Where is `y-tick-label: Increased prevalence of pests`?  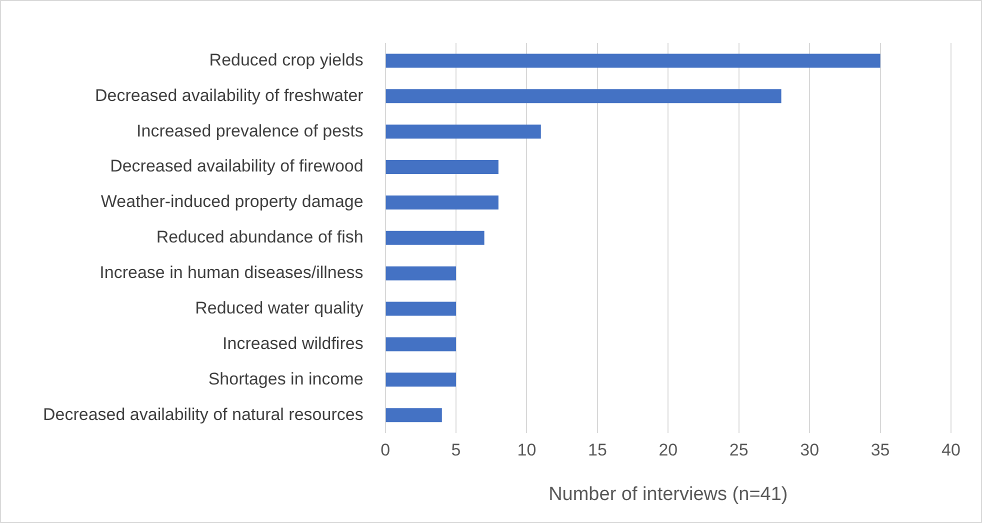
y-tick-label: Increased prevalence of pests is located at coordinates (250, 130).